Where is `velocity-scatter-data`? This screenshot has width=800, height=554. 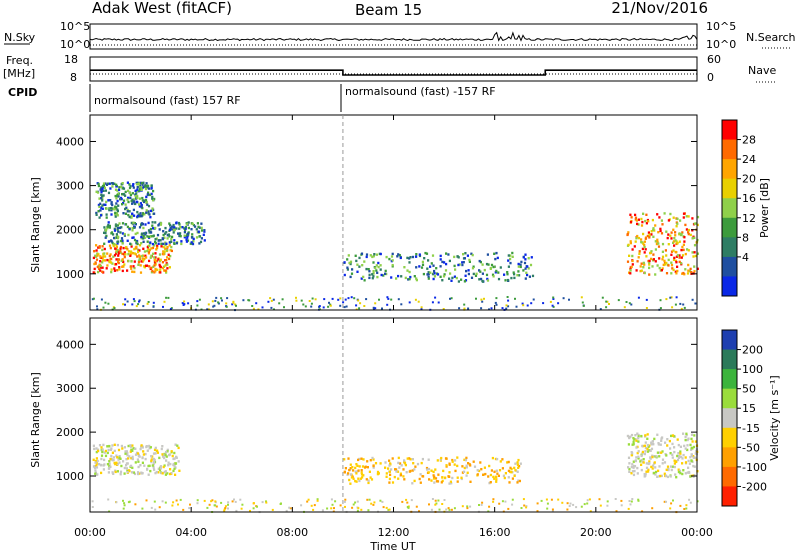 velocity-scatter-data is located at coordinates (395, 473).